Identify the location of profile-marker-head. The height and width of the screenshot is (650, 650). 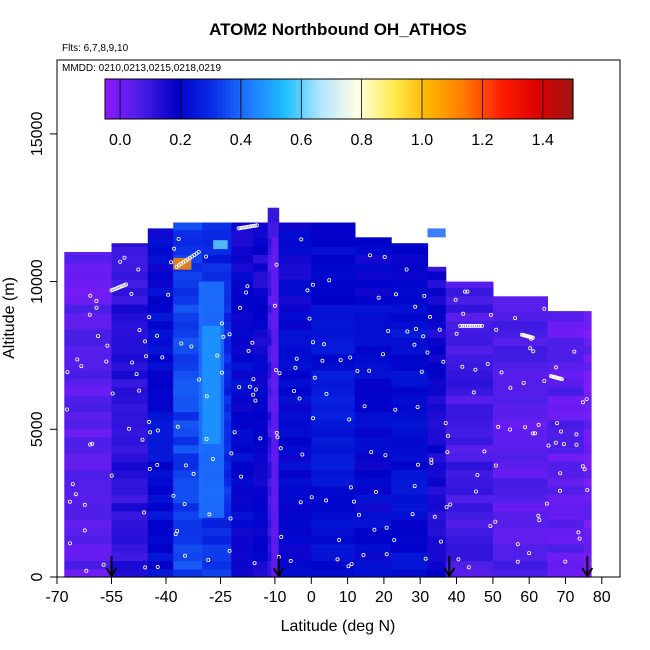
(278, 572).